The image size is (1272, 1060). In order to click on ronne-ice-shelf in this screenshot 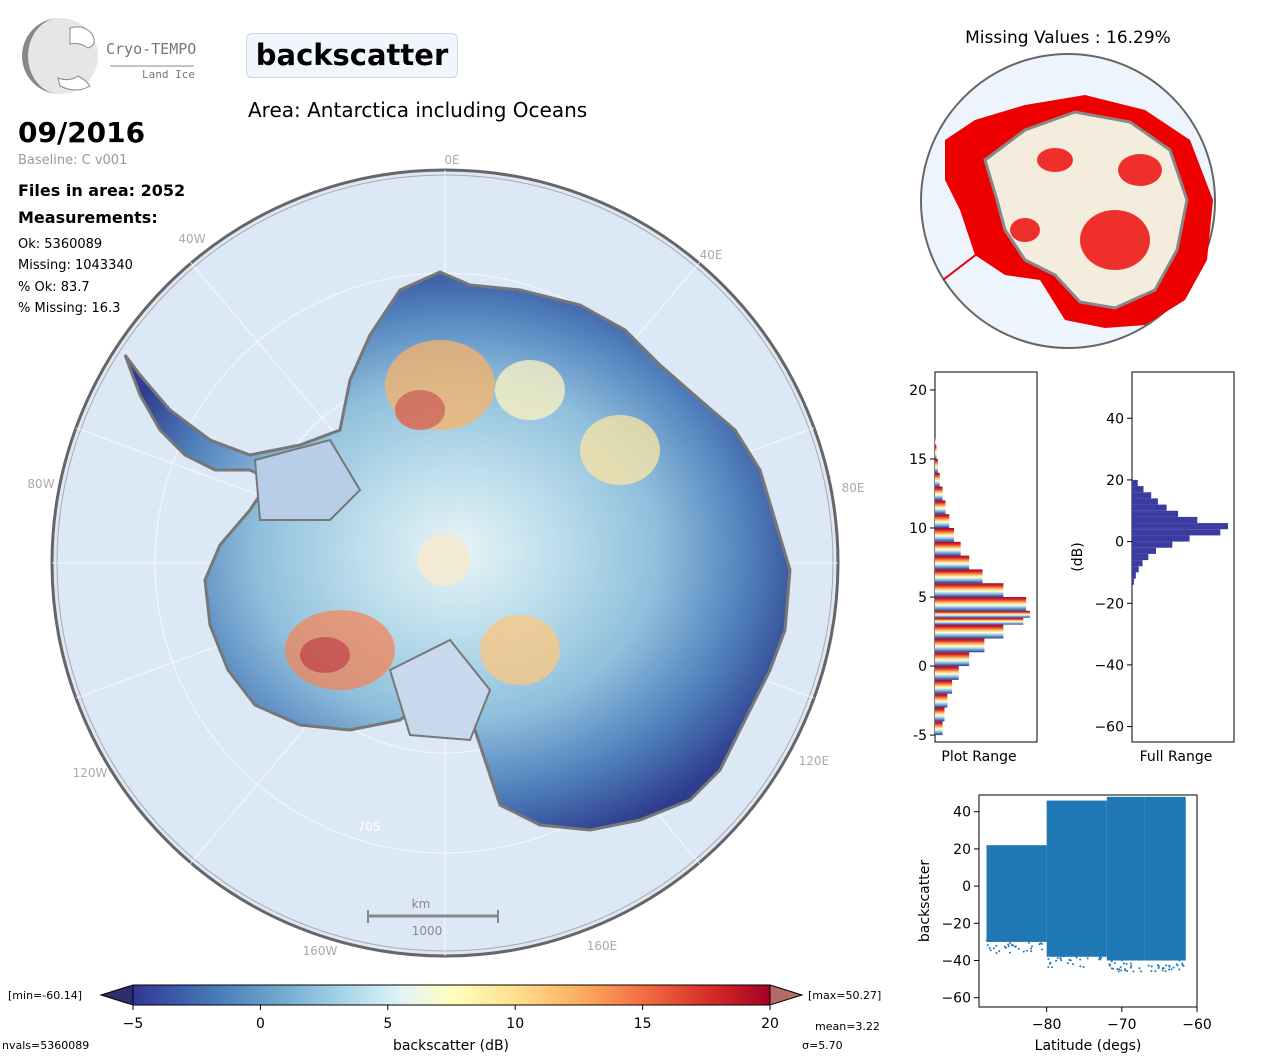, I will do `click(307, 479)`.